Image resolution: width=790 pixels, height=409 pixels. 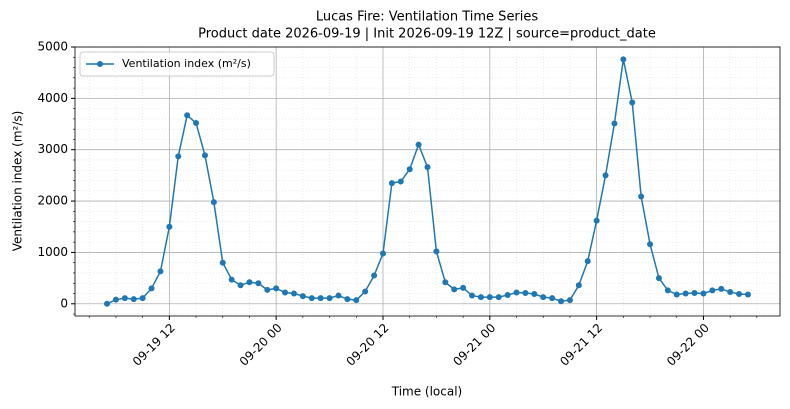 I want to click on legend-marker, so click(x=100, y=64).